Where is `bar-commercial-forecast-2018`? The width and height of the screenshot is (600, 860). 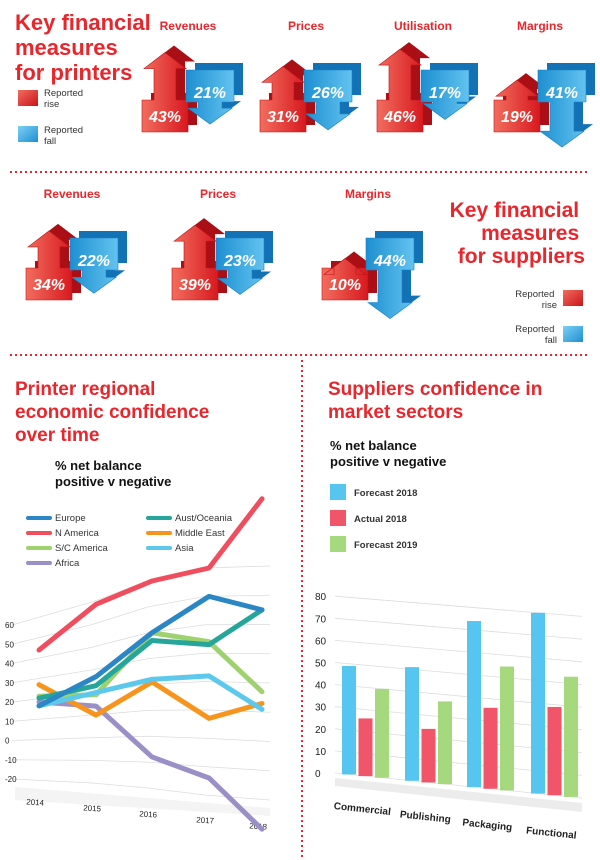 bar-commercial-forecast-2018 is located at coordinates (349, 720).